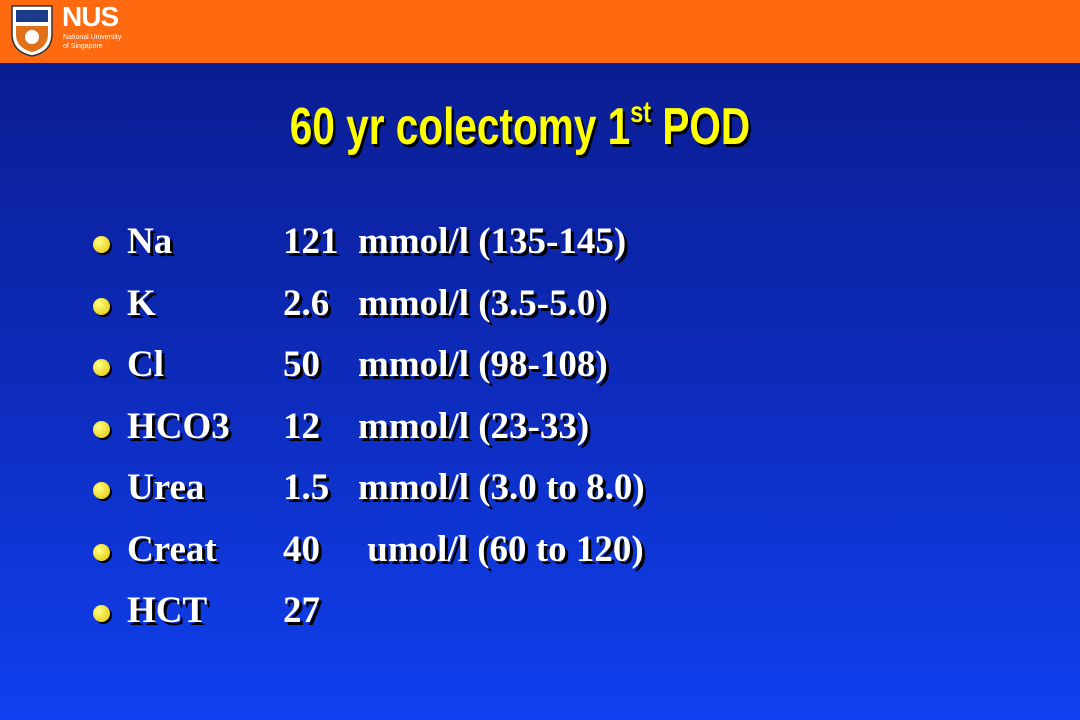  Describe the element at coordinates (311, 241) in the screenshot. I see `item-value: 121` at that location.